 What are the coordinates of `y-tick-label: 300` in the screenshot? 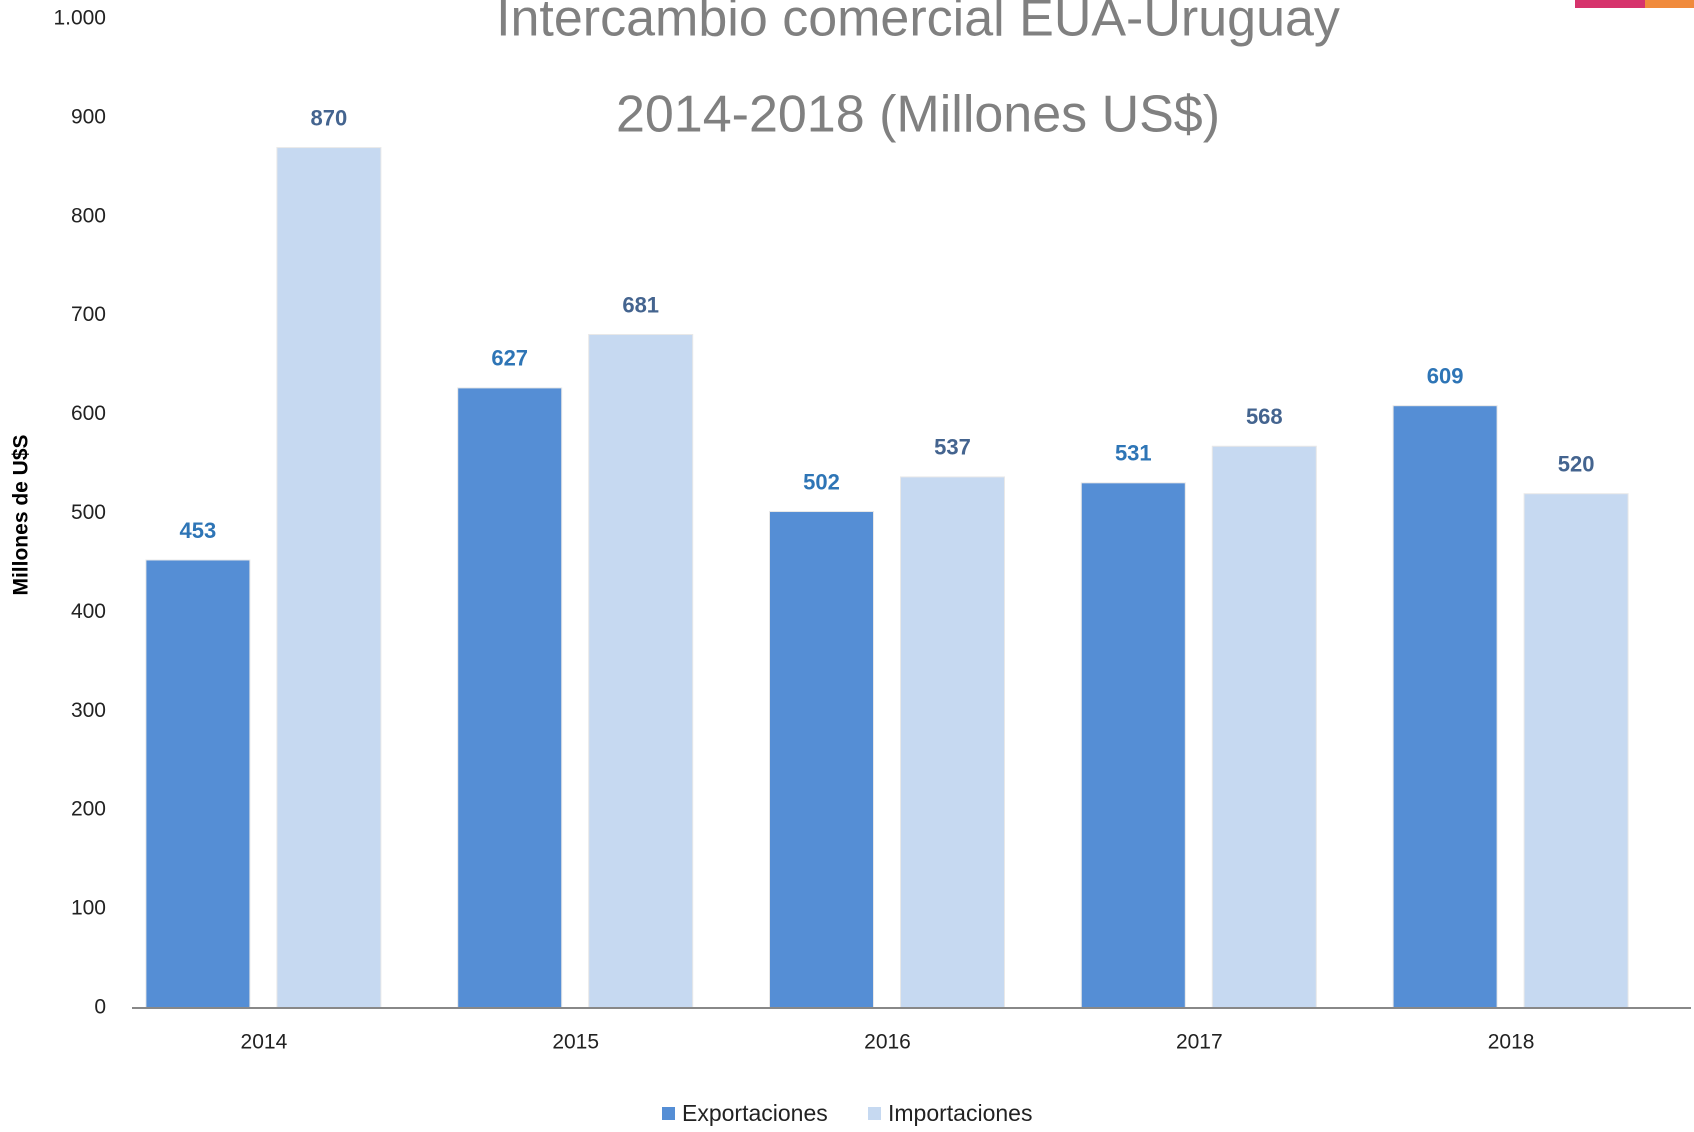 It's located at (88, 710).